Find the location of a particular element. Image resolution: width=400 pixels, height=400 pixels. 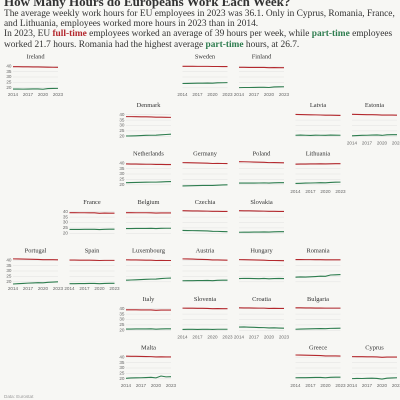

panel-title: Lithuania is located at coordinates (318, 153).